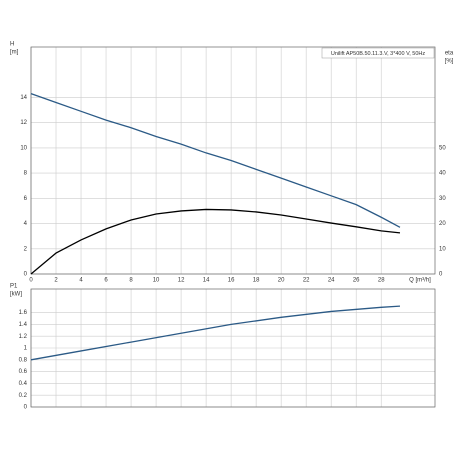 This screenshot has width=460, height=460. What do you see at coordinates (23, 384) in the screenshot?
I see `y-tick-label: 0.4` at bounding box center [23, 384].